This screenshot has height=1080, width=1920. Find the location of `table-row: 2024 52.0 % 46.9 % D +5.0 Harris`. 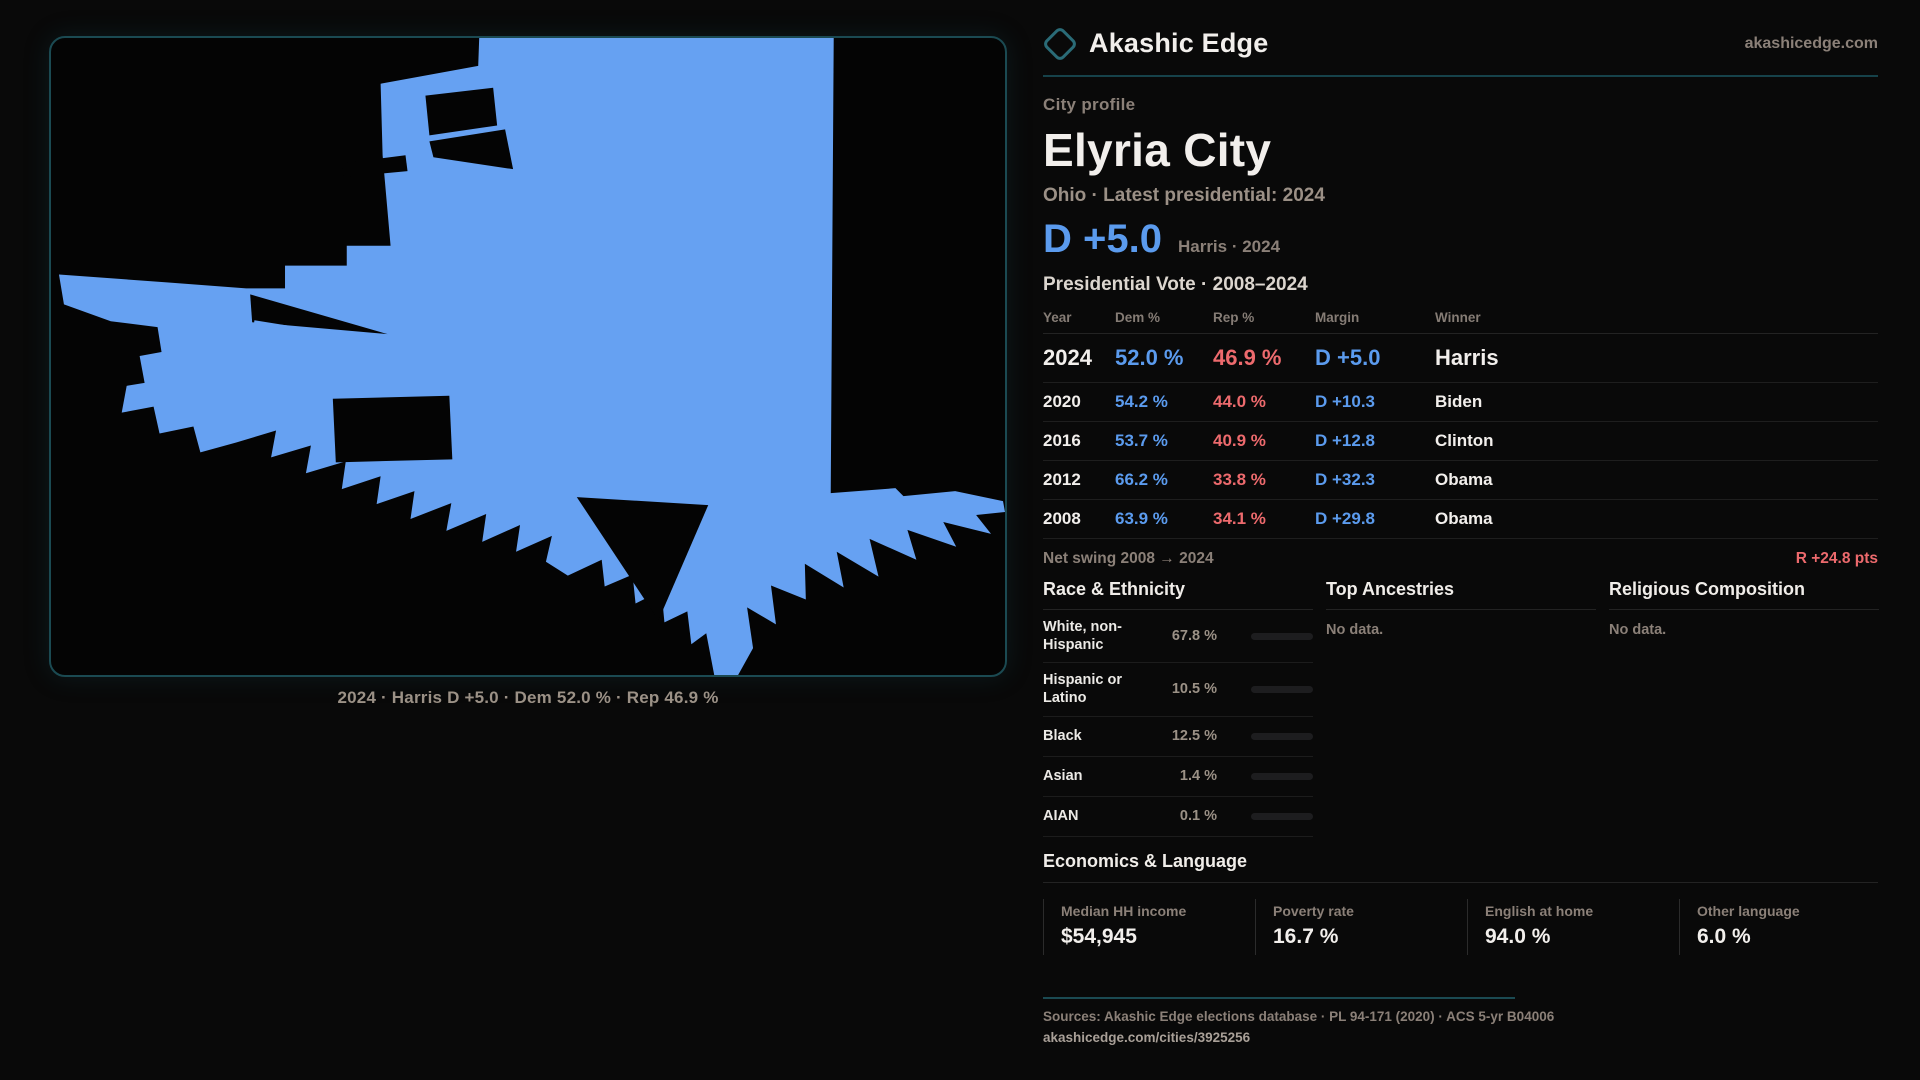

table-row: 2024 52.0 % 46.9 % D +5.0 Harris is located at coordinates (1460, 358).